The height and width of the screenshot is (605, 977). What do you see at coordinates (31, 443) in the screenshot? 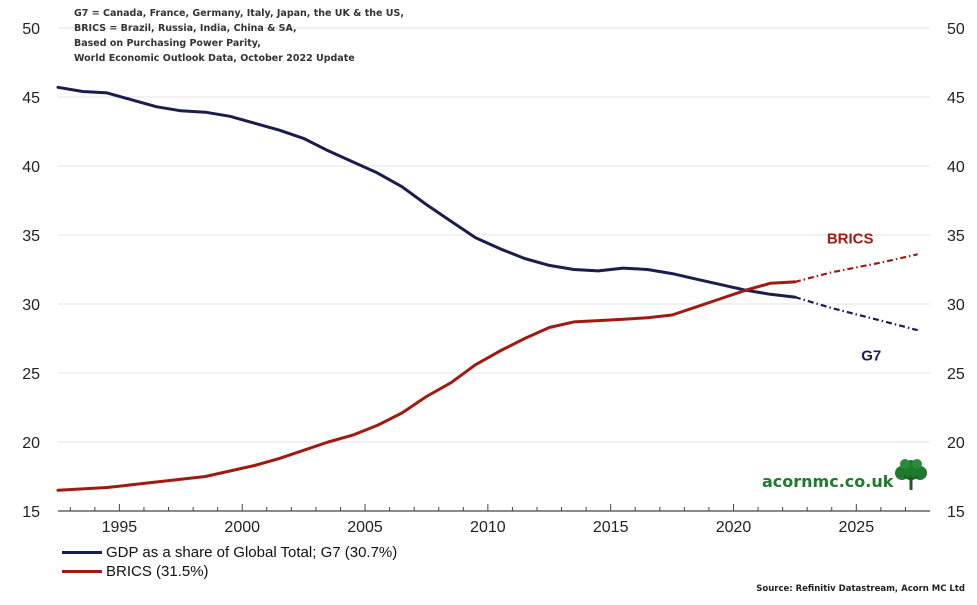
I see `y-tick-label-left-20: 20` at bounding box center [31, 443].